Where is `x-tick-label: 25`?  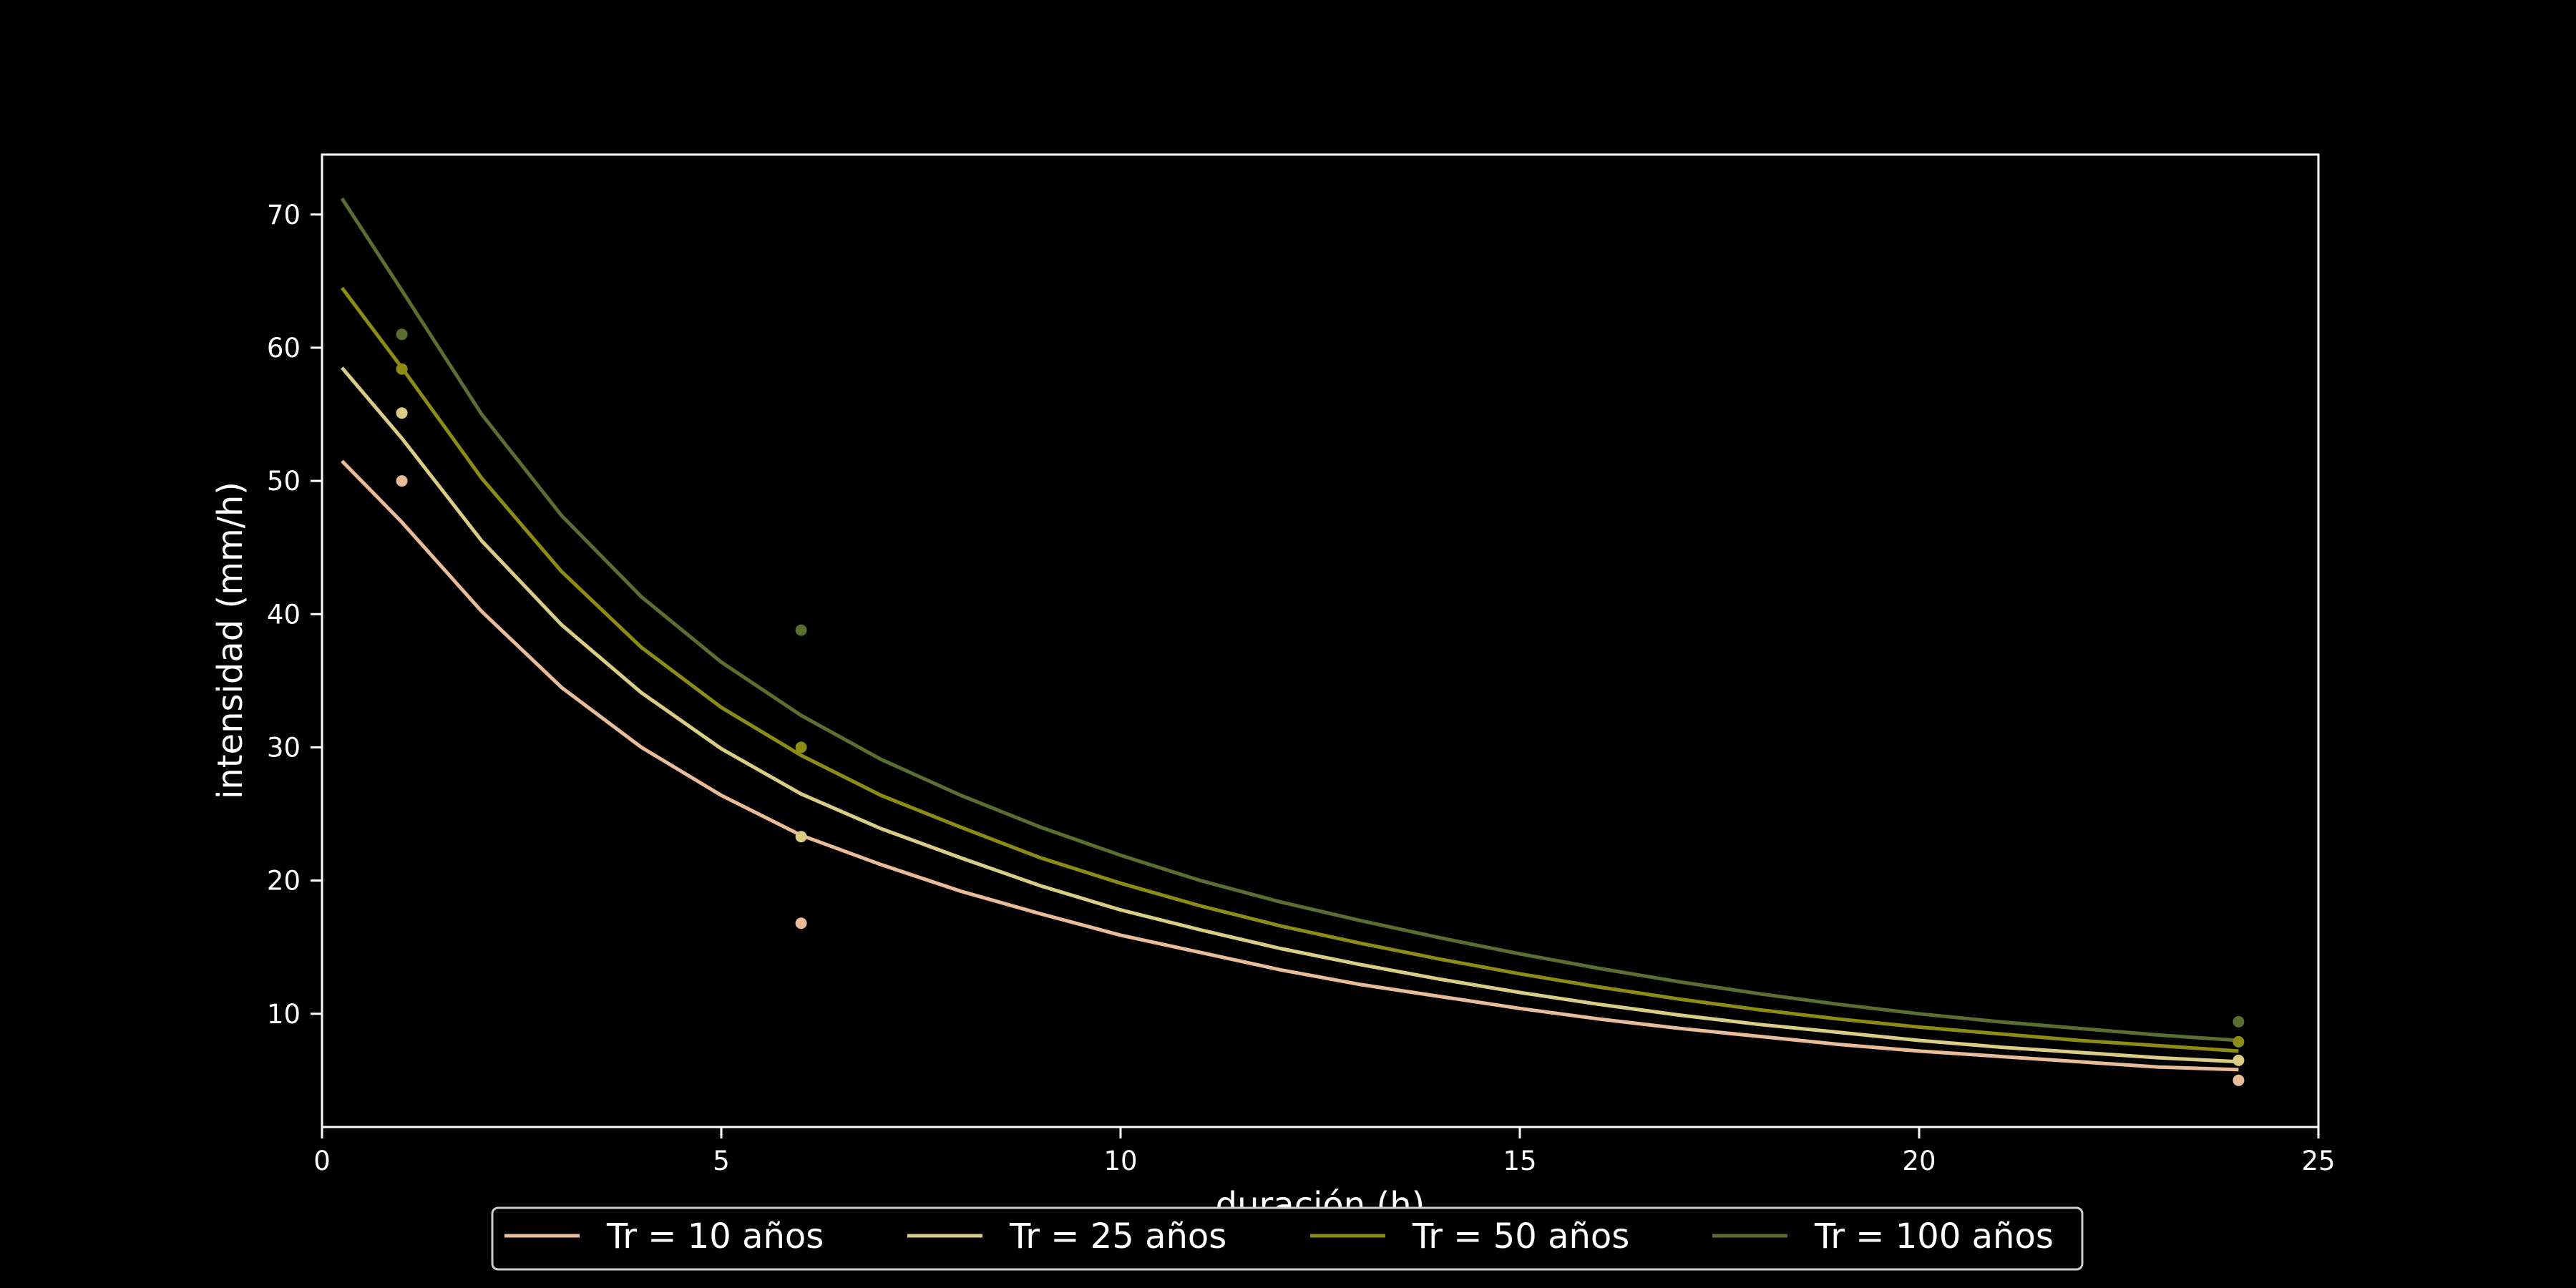 x-tick-label: 25 is located at coordinates (2318, 1161).